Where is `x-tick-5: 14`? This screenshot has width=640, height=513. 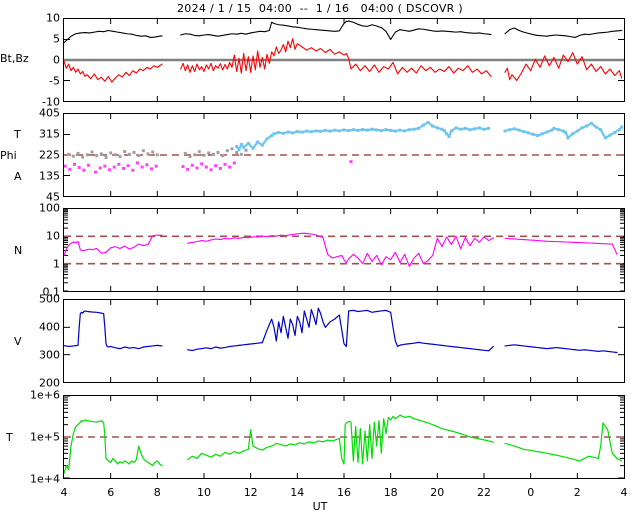
x-tick-5: 14 is located at coordinates (297, 492).